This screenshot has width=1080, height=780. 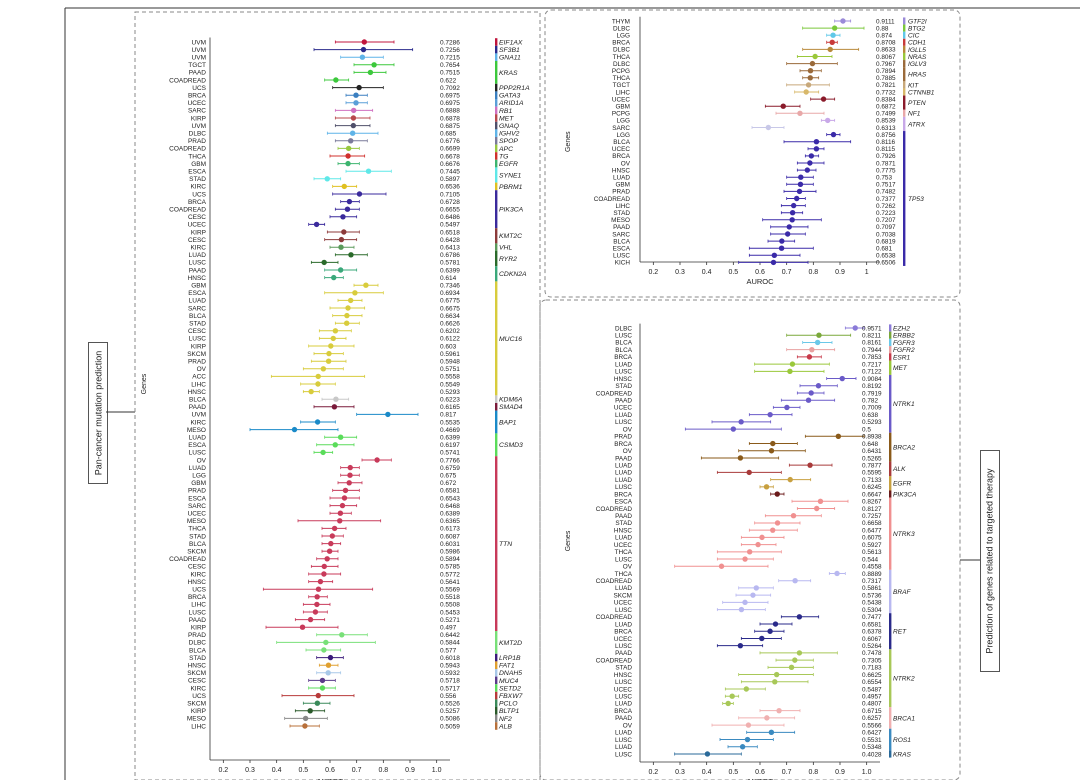 What do you see at coordinates (450, 590) in the screenshot?
I see `pan-cancer-auroc-value: 0.5569` at bounding box center [450, 590].